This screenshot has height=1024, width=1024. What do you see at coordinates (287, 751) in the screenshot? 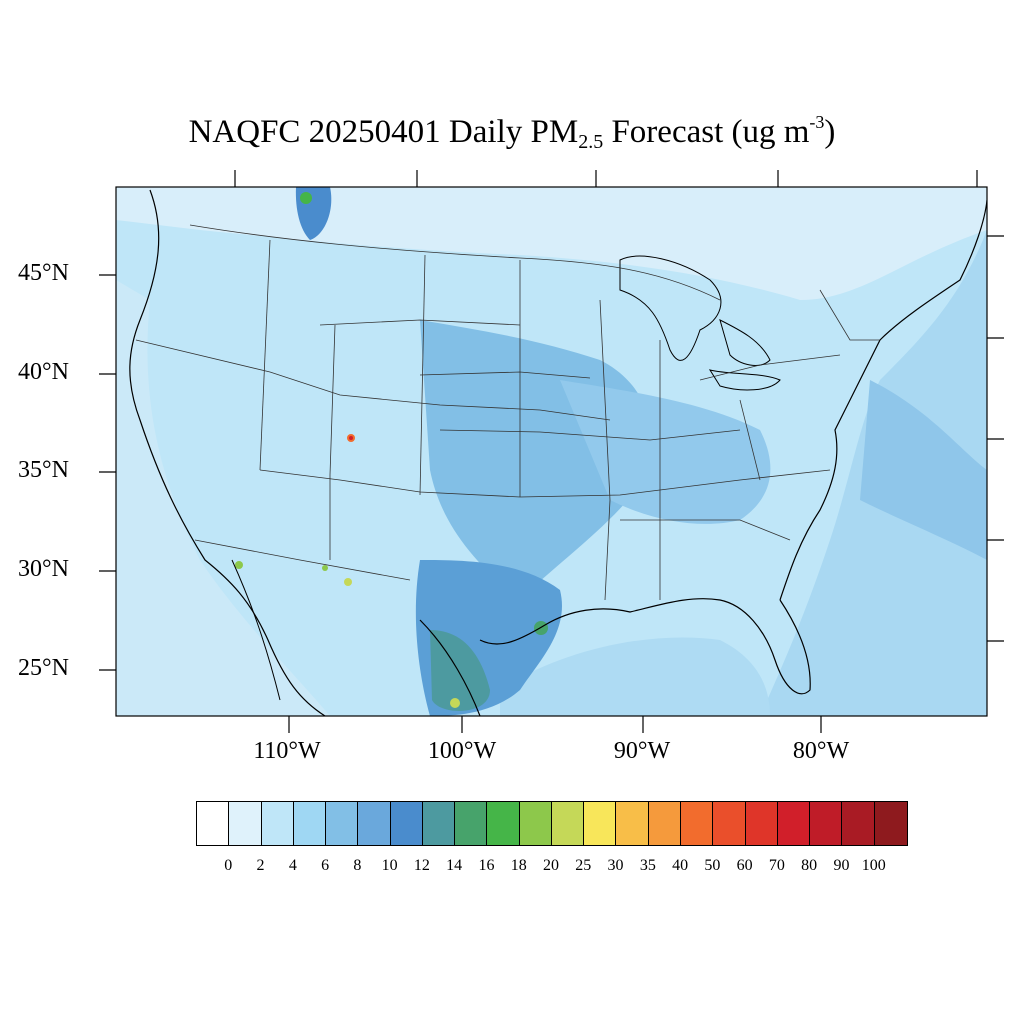
I see `lon-label-110: 110°W` at bounding box center [287, 751].